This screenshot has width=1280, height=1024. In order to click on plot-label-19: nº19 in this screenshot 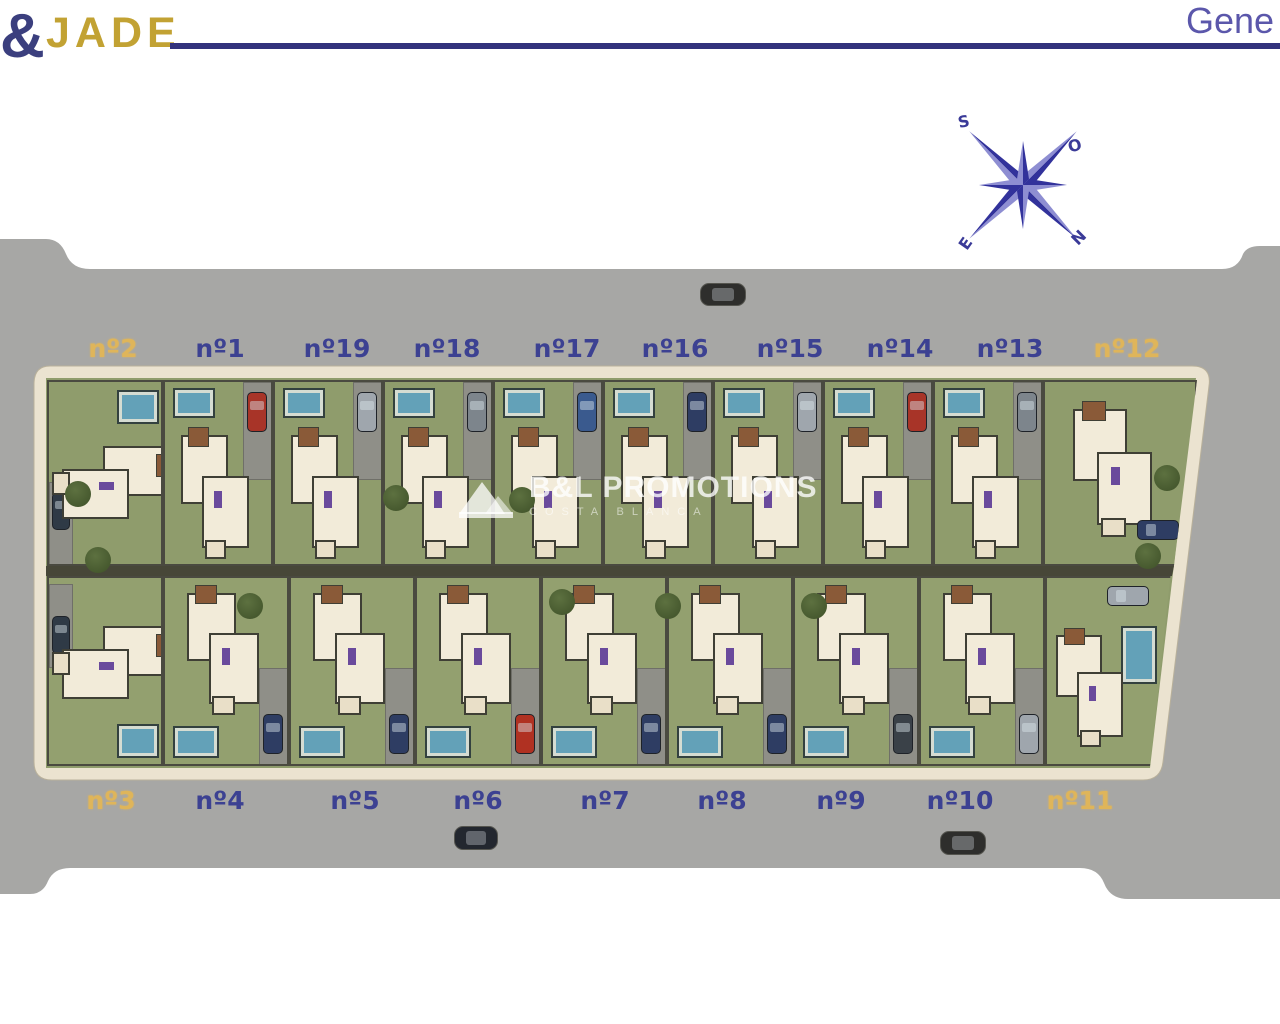, I will do `click(337, 348)`.